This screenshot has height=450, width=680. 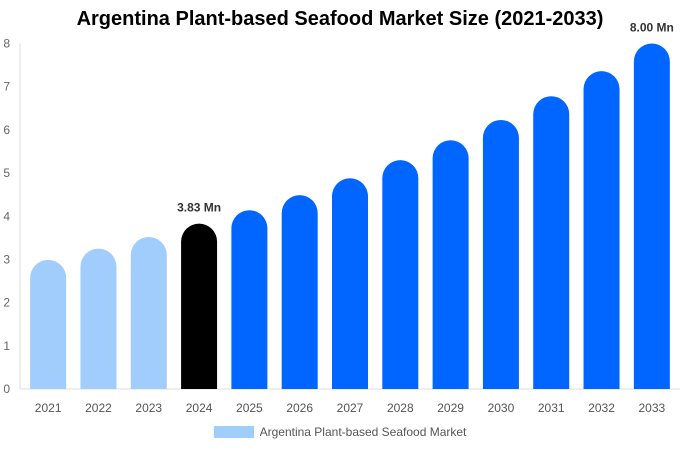 What do you see at coordinates (299, 292) in the screenshot?
I see `bar-2026` at bounding box center [299, 292].